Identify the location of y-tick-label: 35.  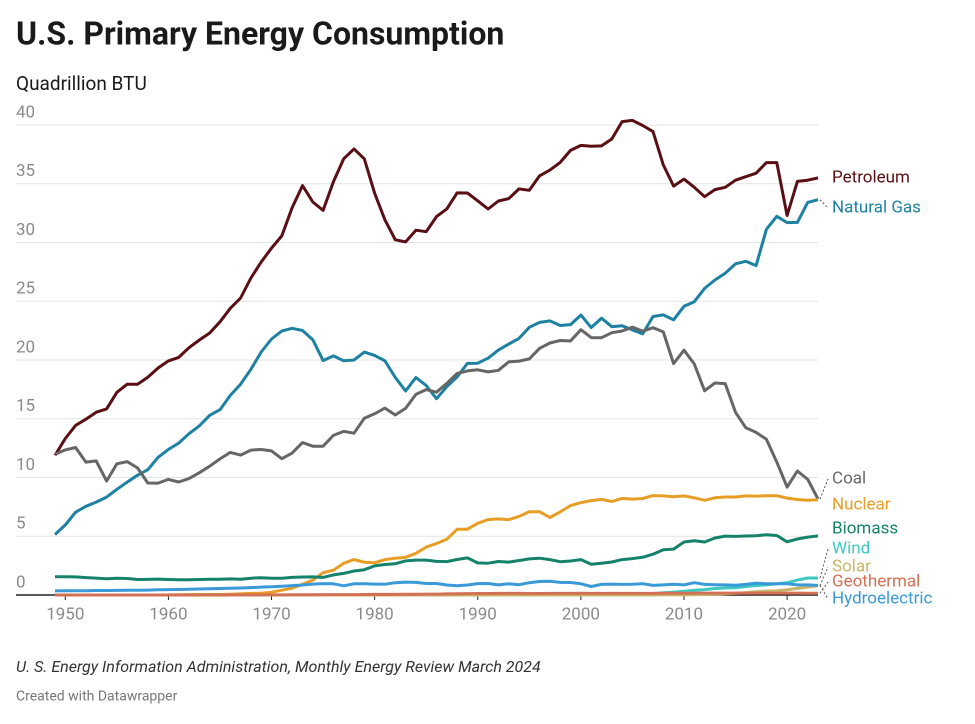
(25, 171).